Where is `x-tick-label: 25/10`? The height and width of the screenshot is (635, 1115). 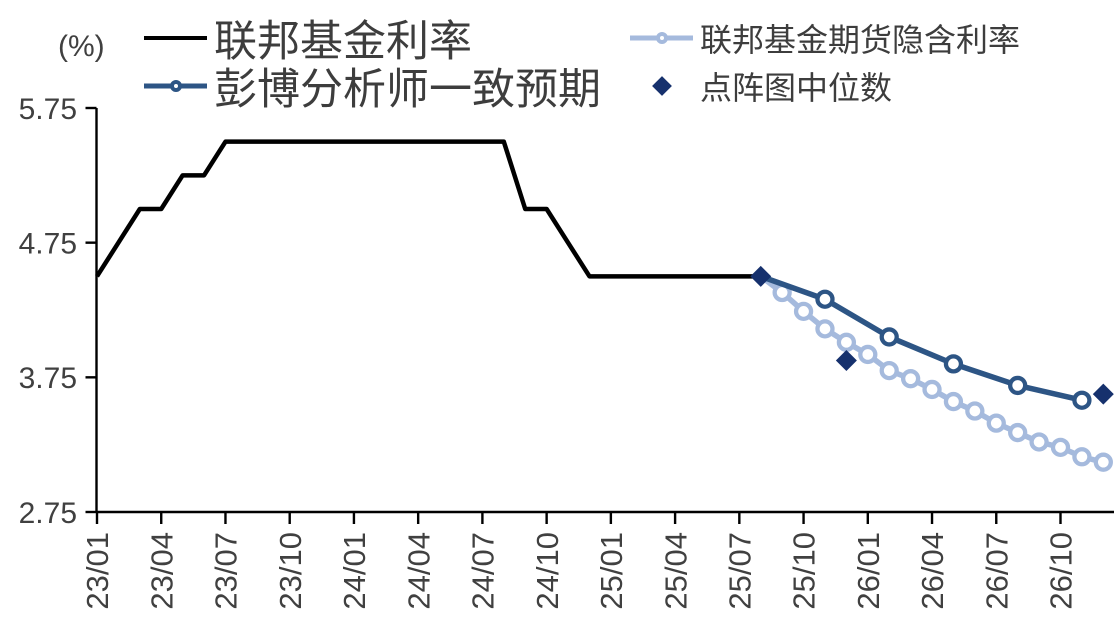
x-tick-label: 25/10 is located at coordinates (804, 571).